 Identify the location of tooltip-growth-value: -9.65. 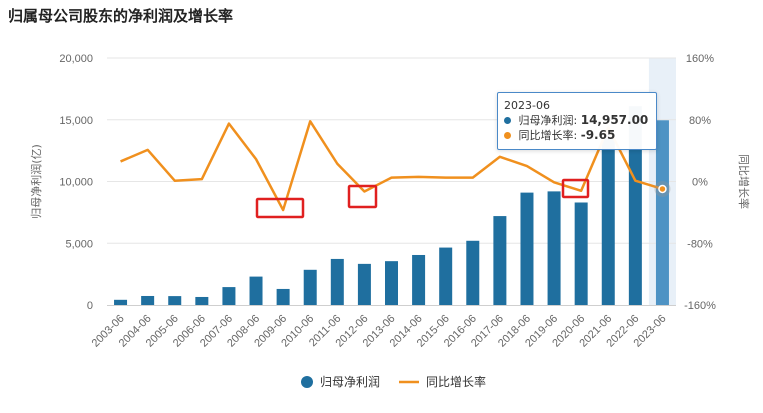
(598, 135).